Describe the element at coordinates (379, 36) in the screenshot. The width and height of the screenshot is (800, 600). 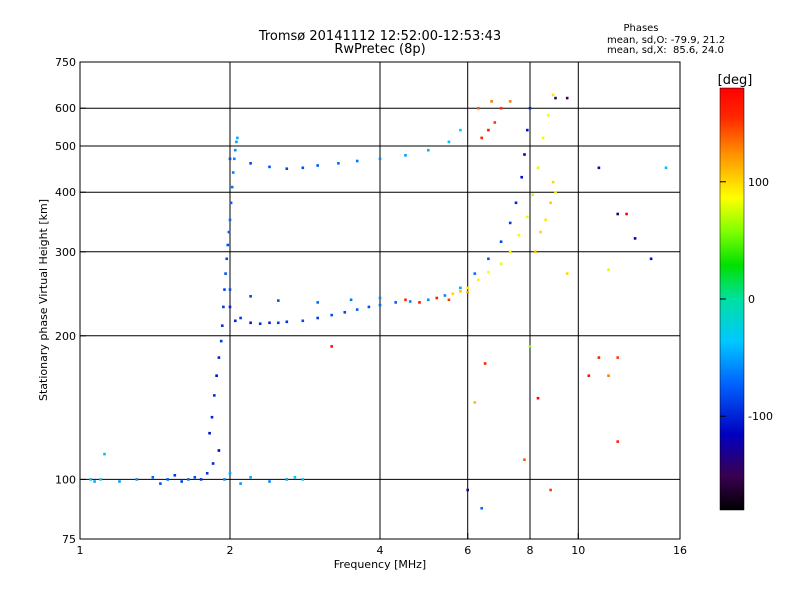
I see `chart-title: Tromsø 20141112 12:52:00-12:53:43` at that location.